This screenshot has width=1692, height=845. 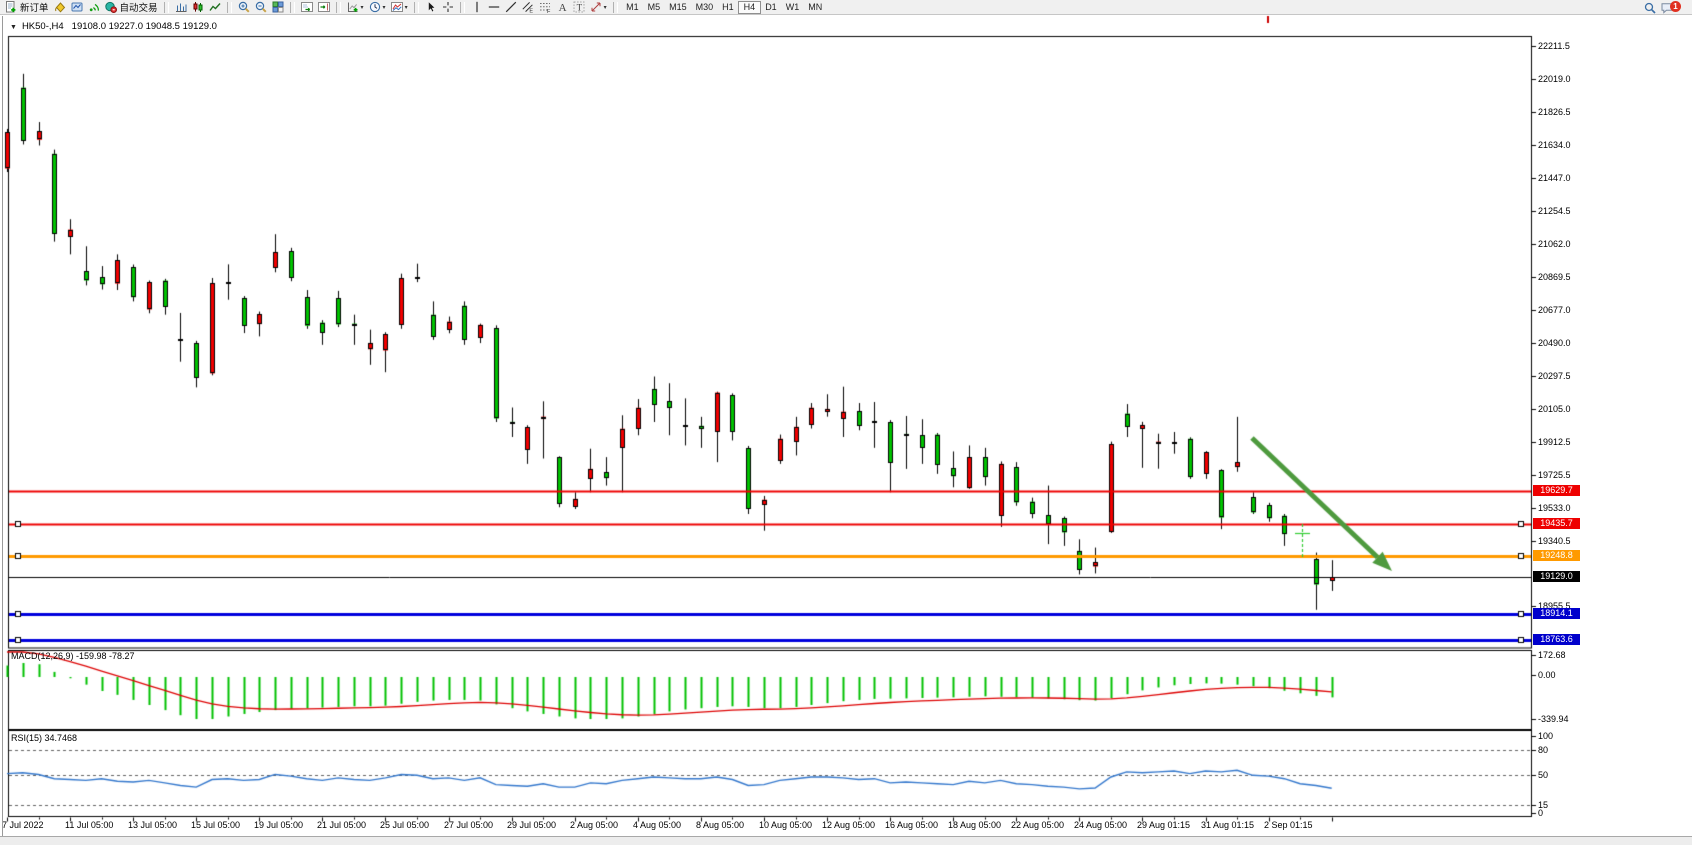 I want to click on rsi-axis-label: 0, so click(x=1541, y=813).